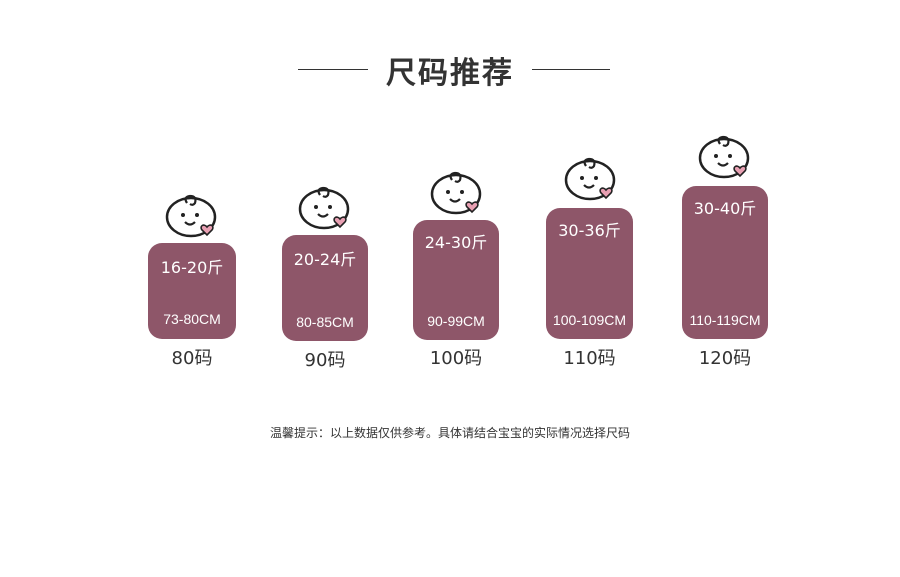 The image size is (900, 577). What do you see at coordinates (325, 259) in the screenshot?
I see `weight-range: 20-24斤` at bounding box center [325, 259].